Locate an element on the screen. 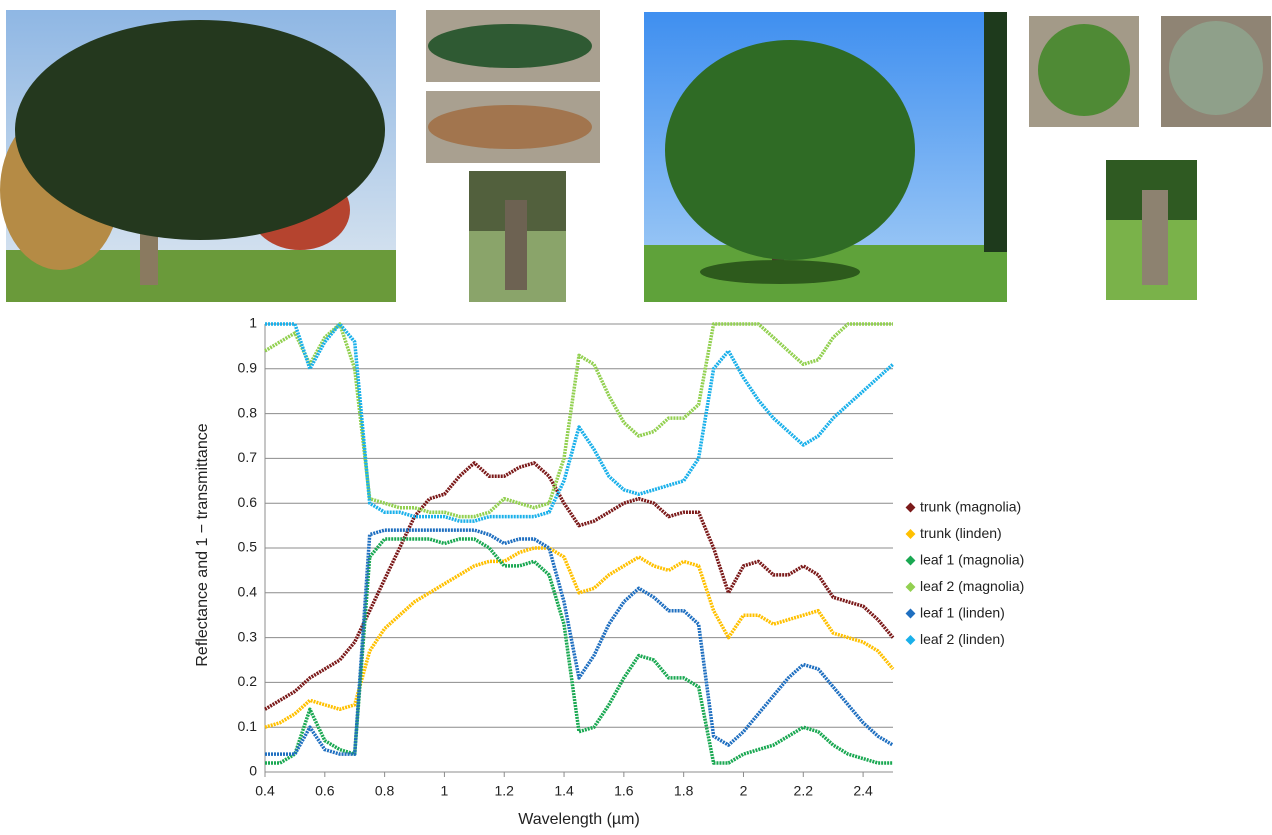 The width and height of the screenshot is (1272, 835). photo-magnolia-leaf-top is located at coordinates (513, 46).